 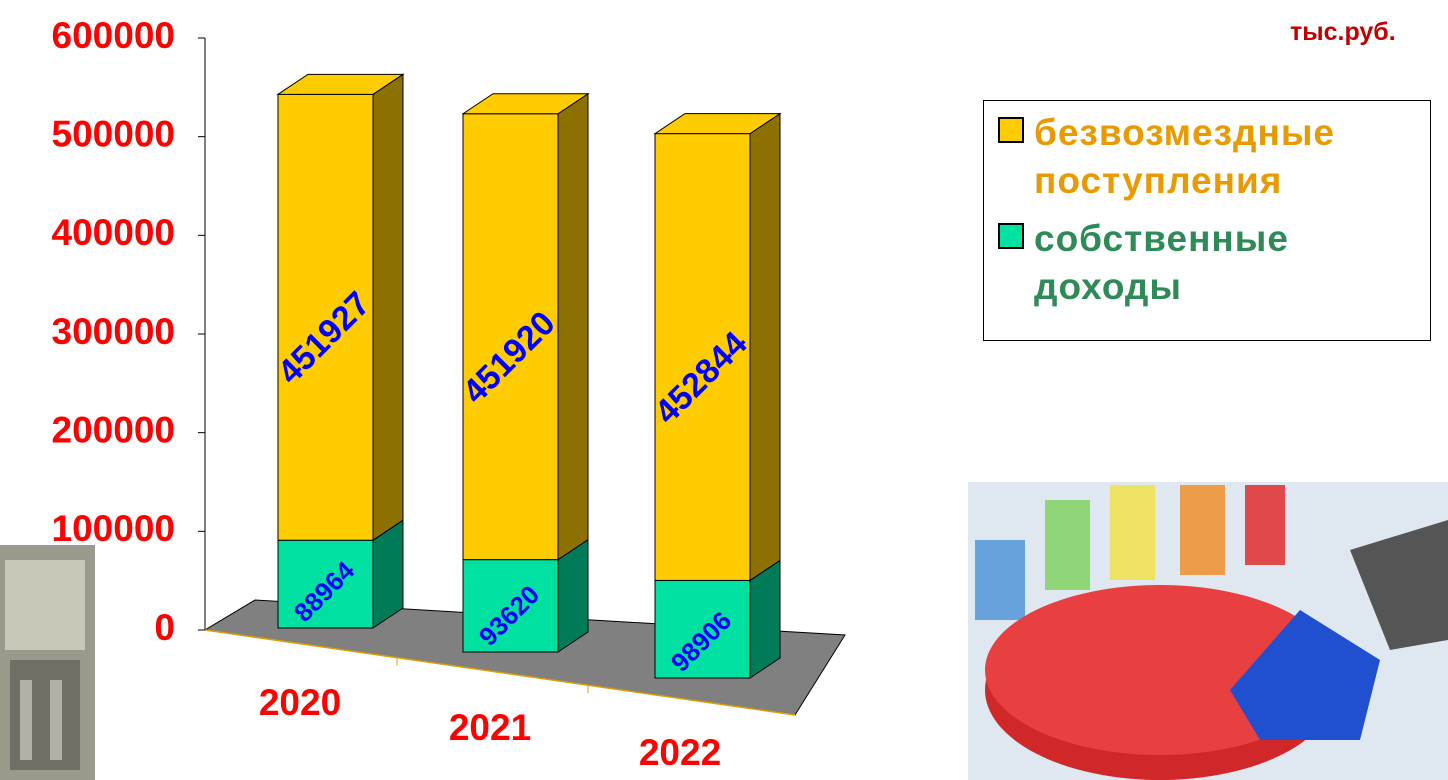 I want to click on y-tick-label: 200000, so click(x=113, y=429).